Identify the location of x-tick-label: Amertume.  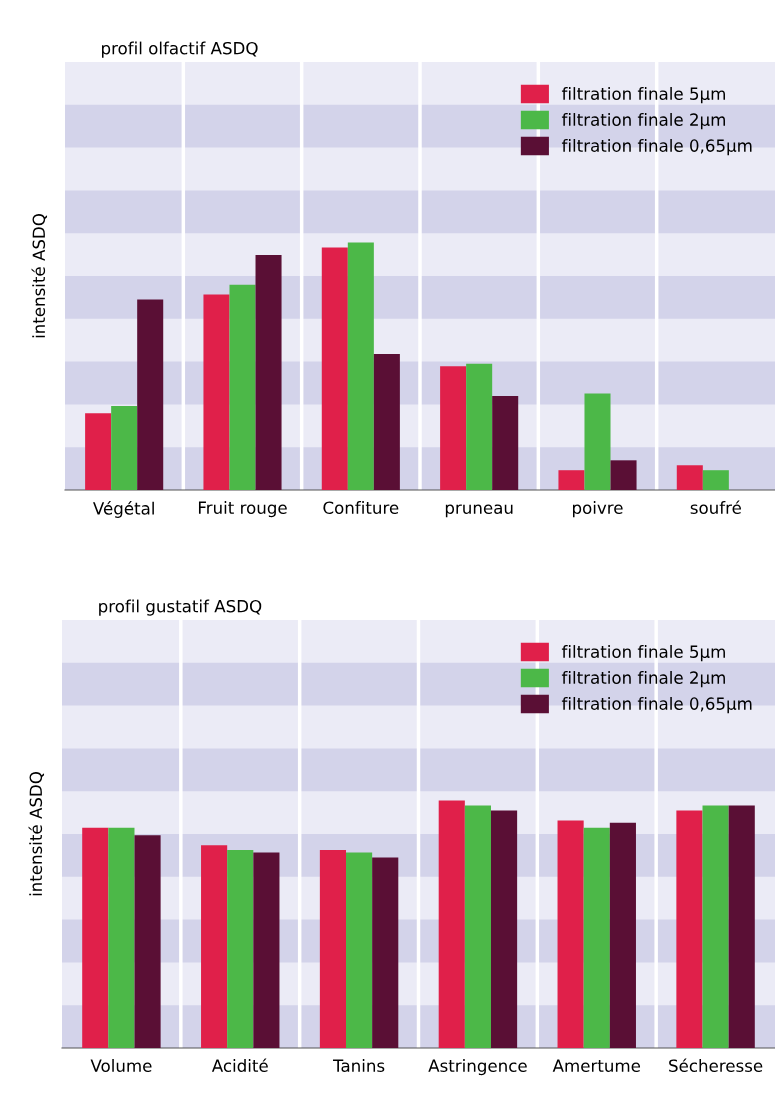
(596, 1066).